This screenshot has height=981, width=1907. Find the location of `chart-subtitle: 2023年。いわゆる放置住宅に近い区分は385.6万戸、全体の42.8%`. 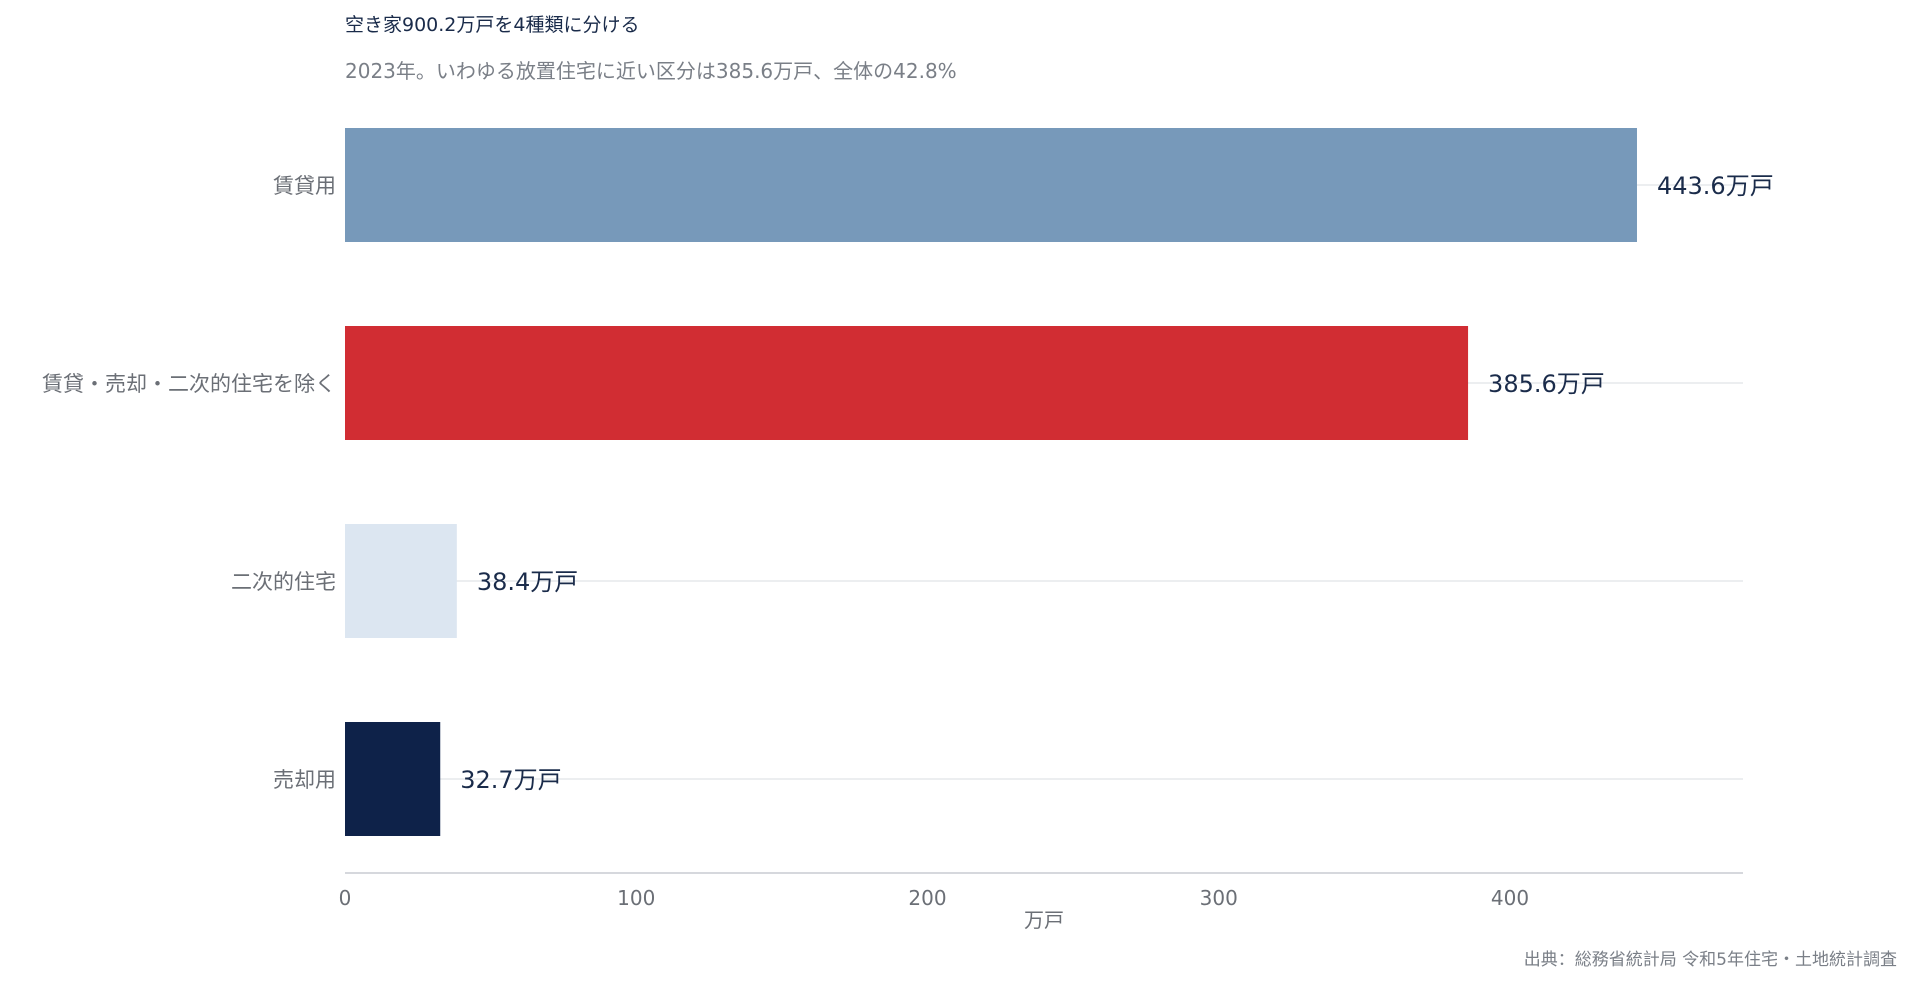

chart-subtitle: 2023年。いわゆる放置住宅に近い区分は385.6万戸、全体の42.8% is located at coordinates (651, 71).